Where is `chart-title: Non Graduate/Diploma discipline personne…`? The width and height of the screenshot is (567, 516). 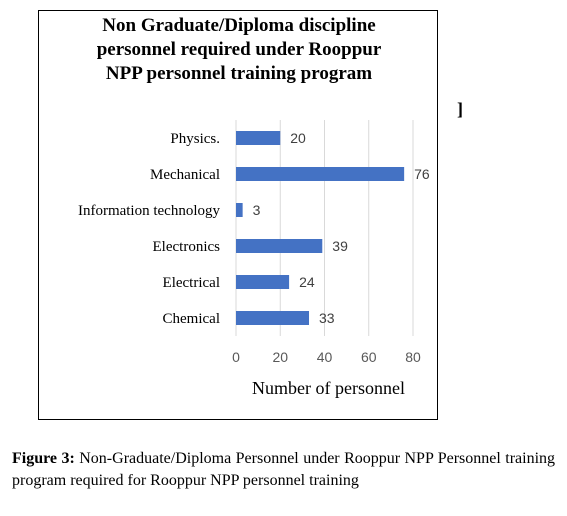 chart-title: Non Graduate/Diploma discipline personne… is located at coordinates (239, 49).